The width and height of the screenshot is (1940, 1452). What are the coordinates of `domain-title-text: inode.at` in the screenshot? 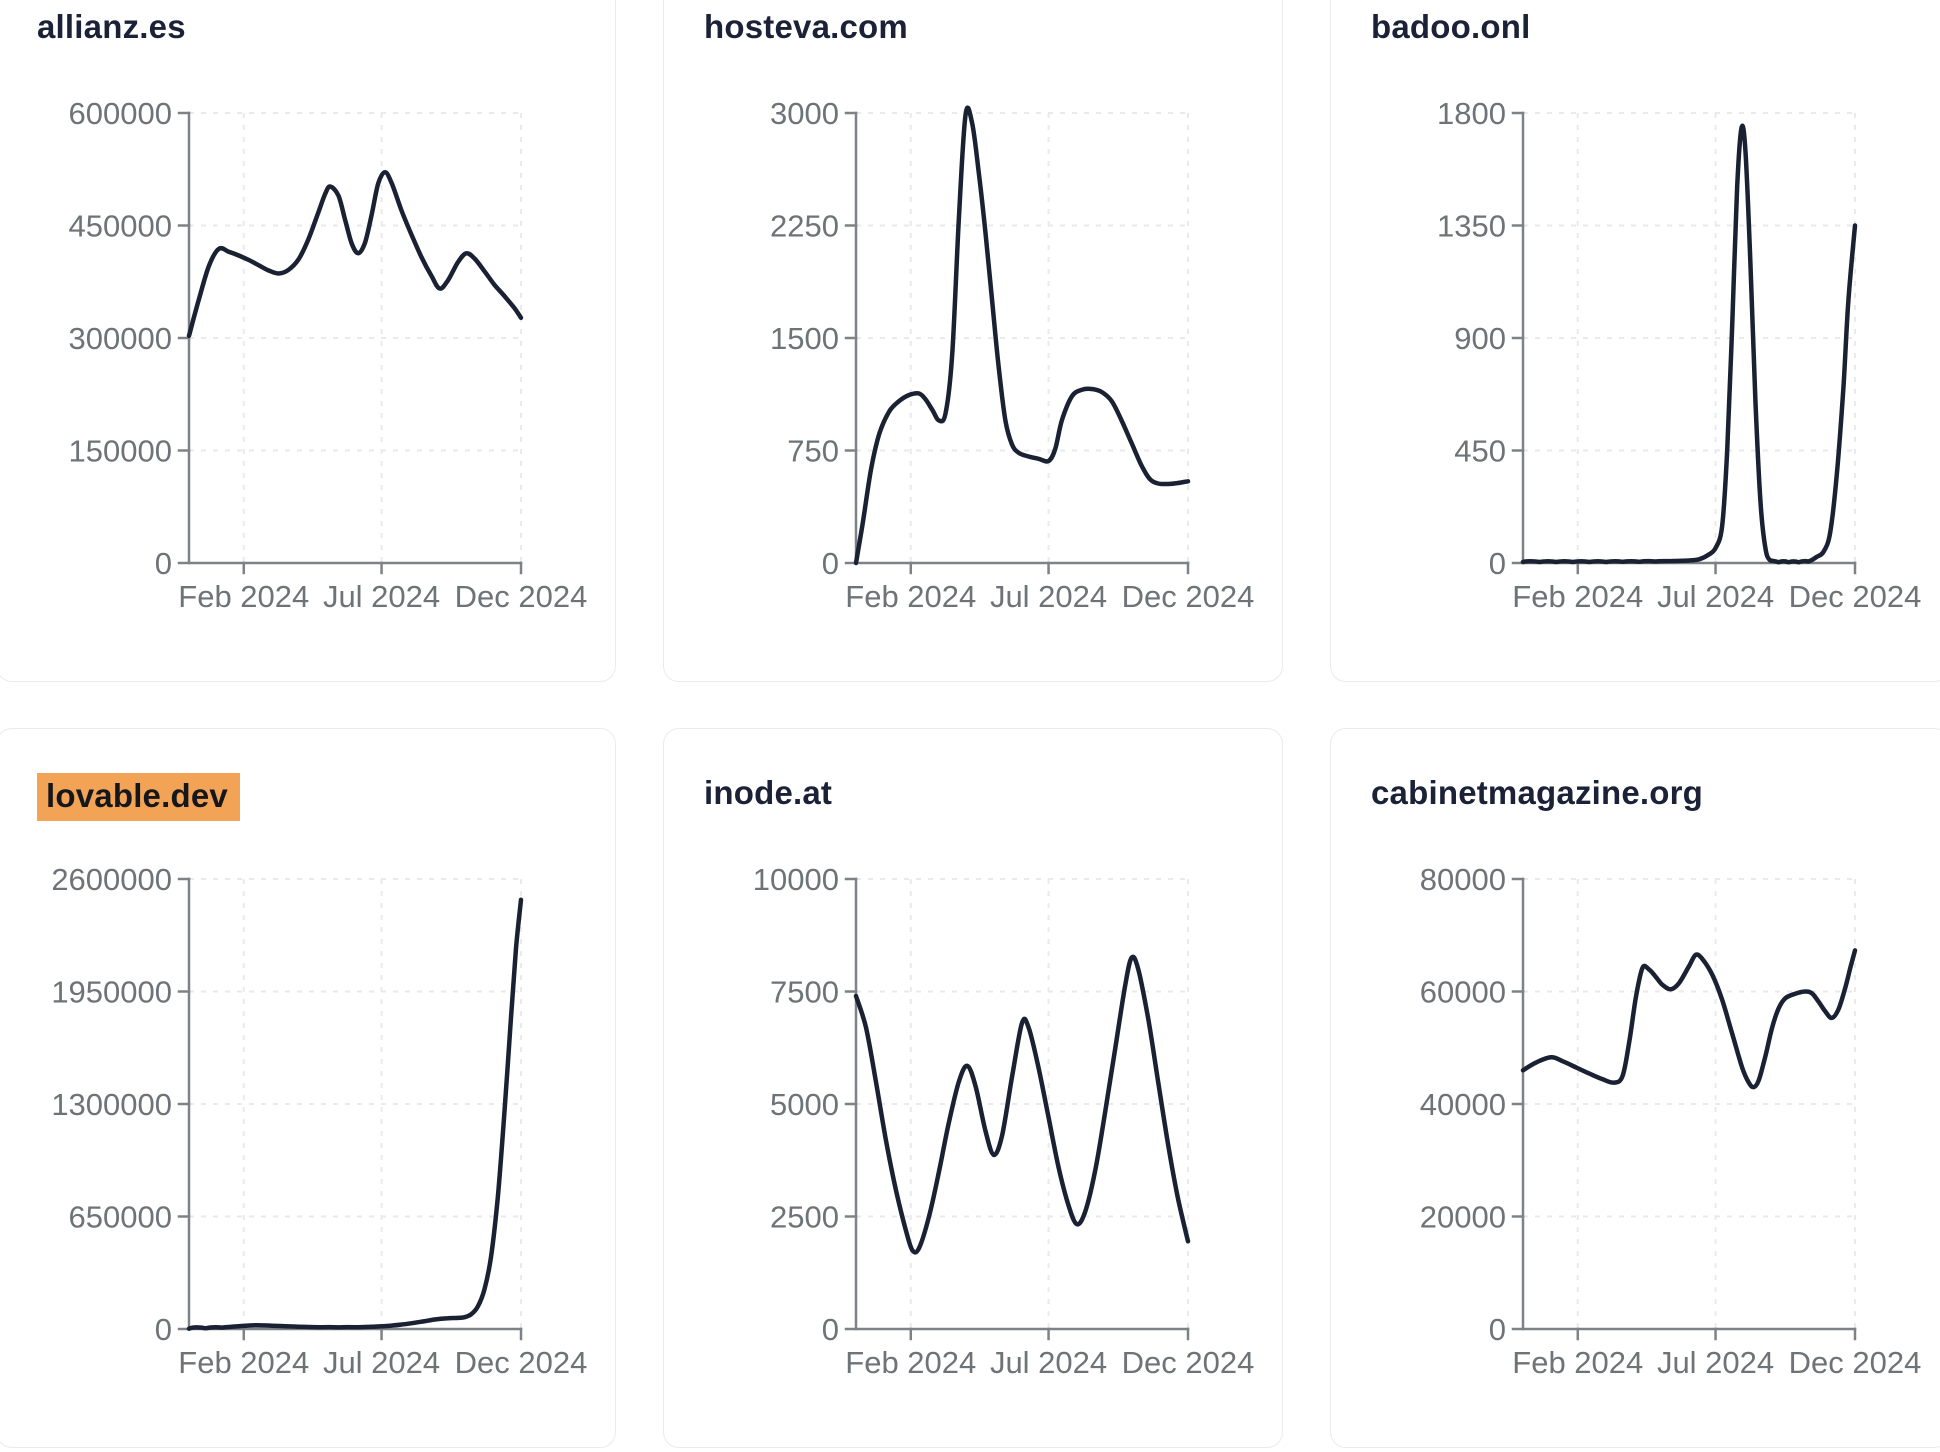 It's located at (768, 792).